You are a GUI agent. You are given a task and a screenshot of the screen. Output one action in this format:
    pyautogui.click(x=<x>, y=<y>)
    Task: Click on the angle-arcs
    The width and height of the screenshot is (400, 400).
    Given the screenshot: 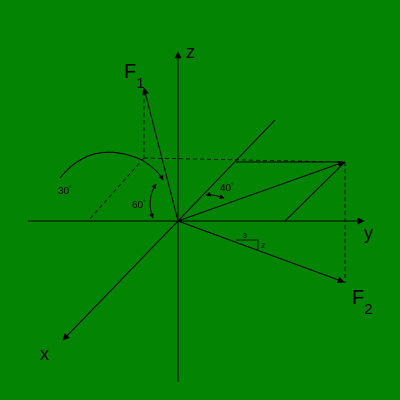 What is the action you would take?
    pyautogui.click(x=142, y=185)
    